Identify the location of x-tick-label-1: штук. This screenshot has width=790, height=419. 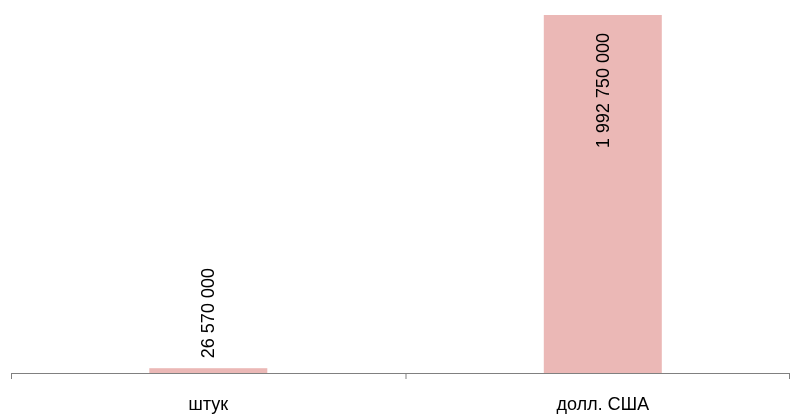
(208, 404).